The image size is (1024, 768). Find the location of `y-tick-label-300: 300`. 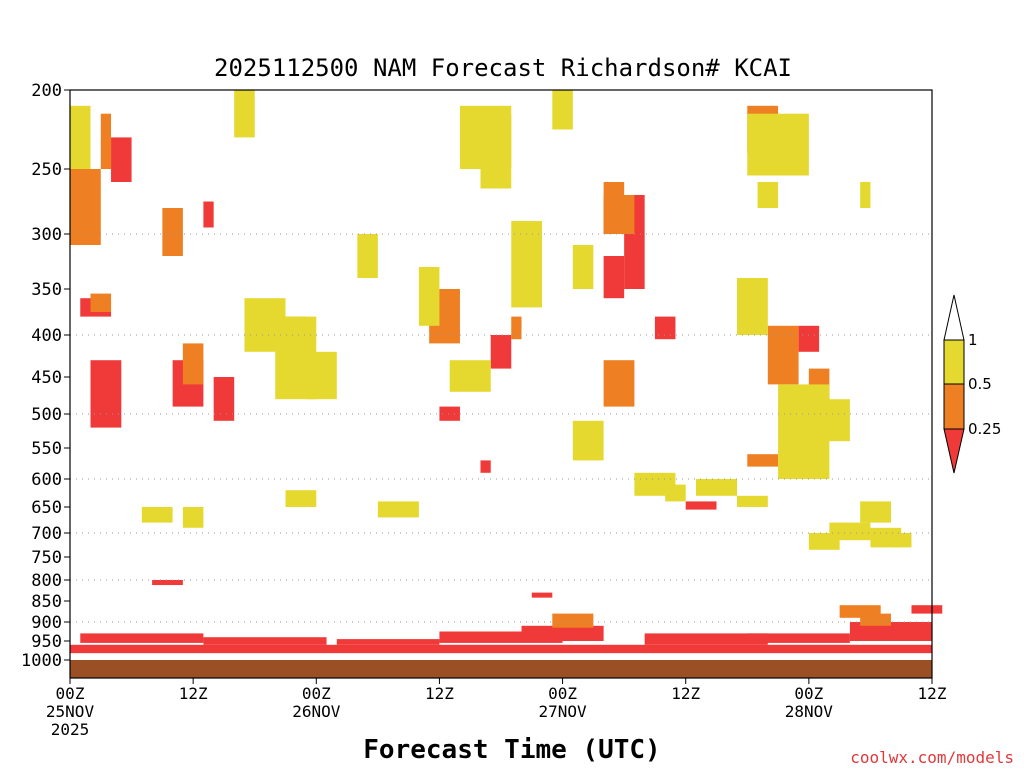

y-tick-label-300: 300 is located at coordinates (46, 235).